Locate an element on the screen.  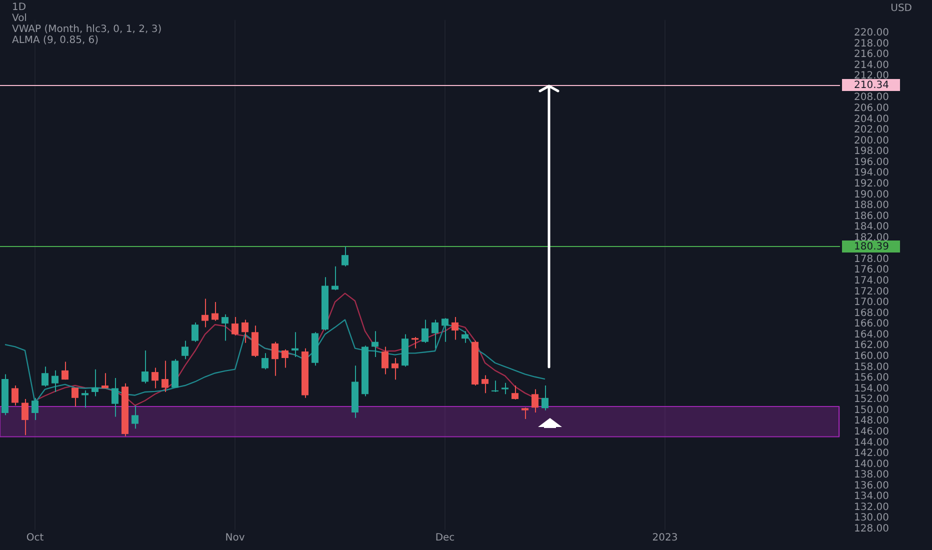
y-tick-label: 158.00 is located at coordinates (871, 367).